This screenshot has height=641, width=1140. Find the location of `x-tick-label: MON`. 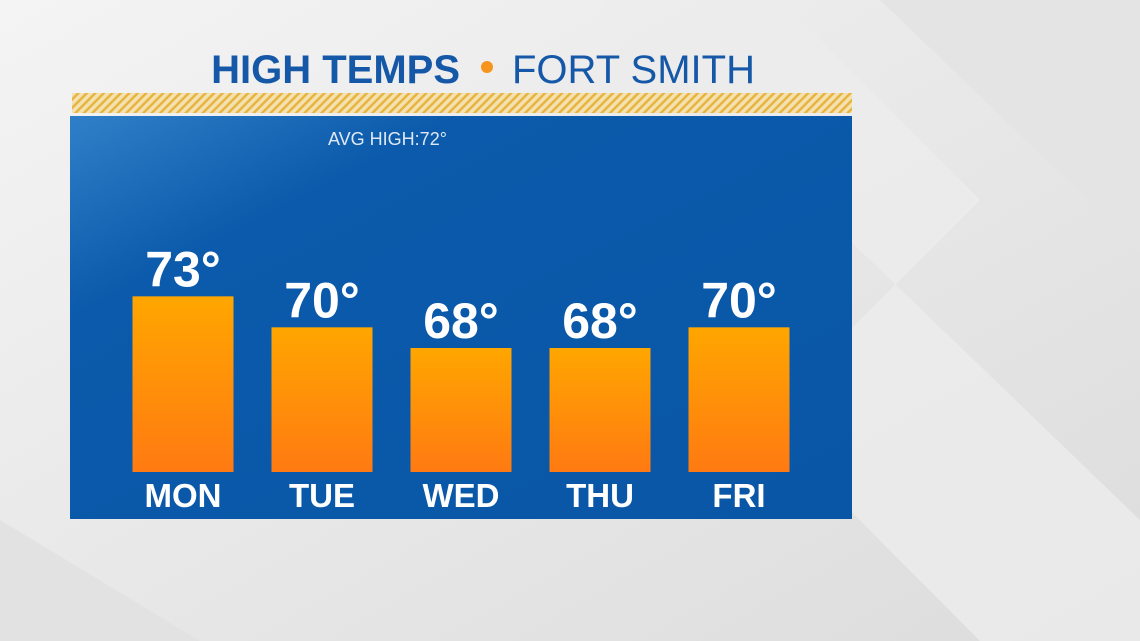

x-tick-label: MON is located at coordinates (183, 495).